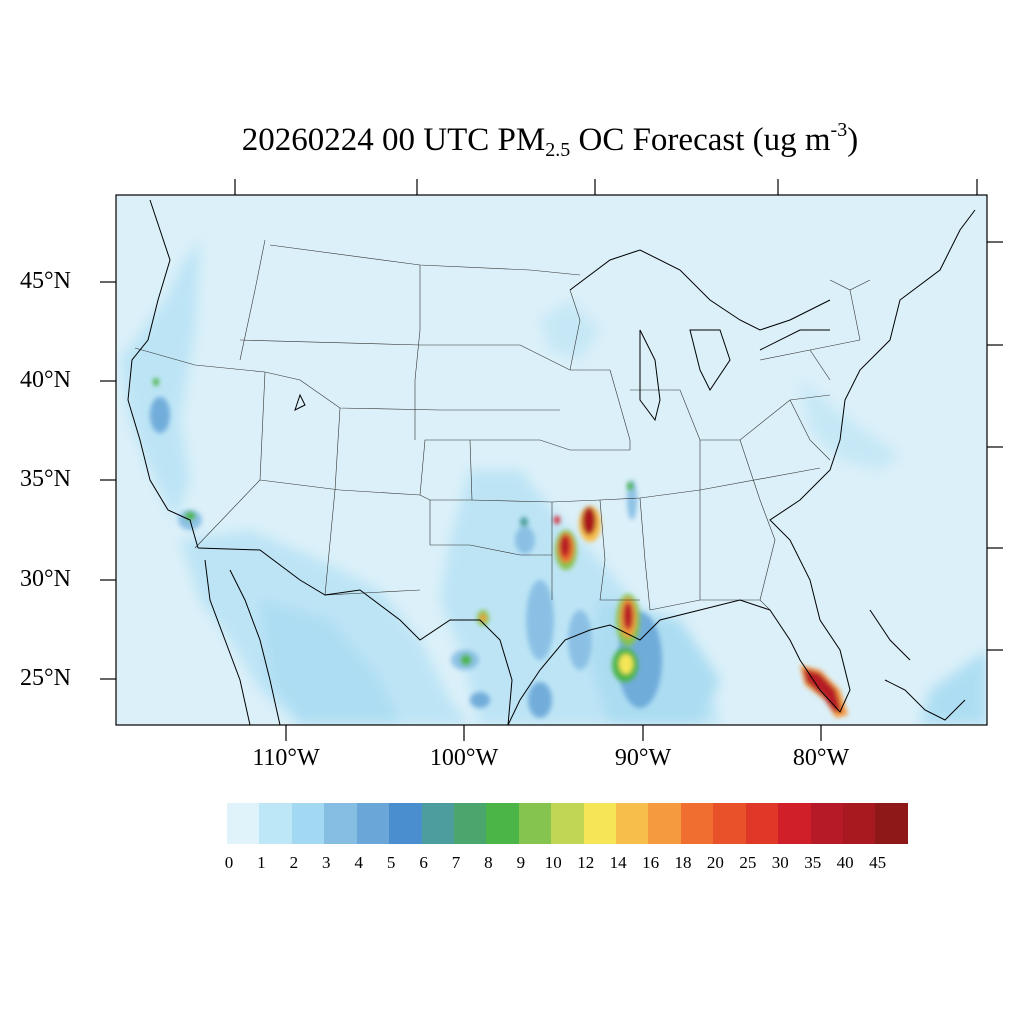 The width and height of the screenshot is (1024, 1024). What do you see at coordinates (45, 579) in the screenshot?
I see `lat-label-30: 30°N` at bounding box center [45, 579].